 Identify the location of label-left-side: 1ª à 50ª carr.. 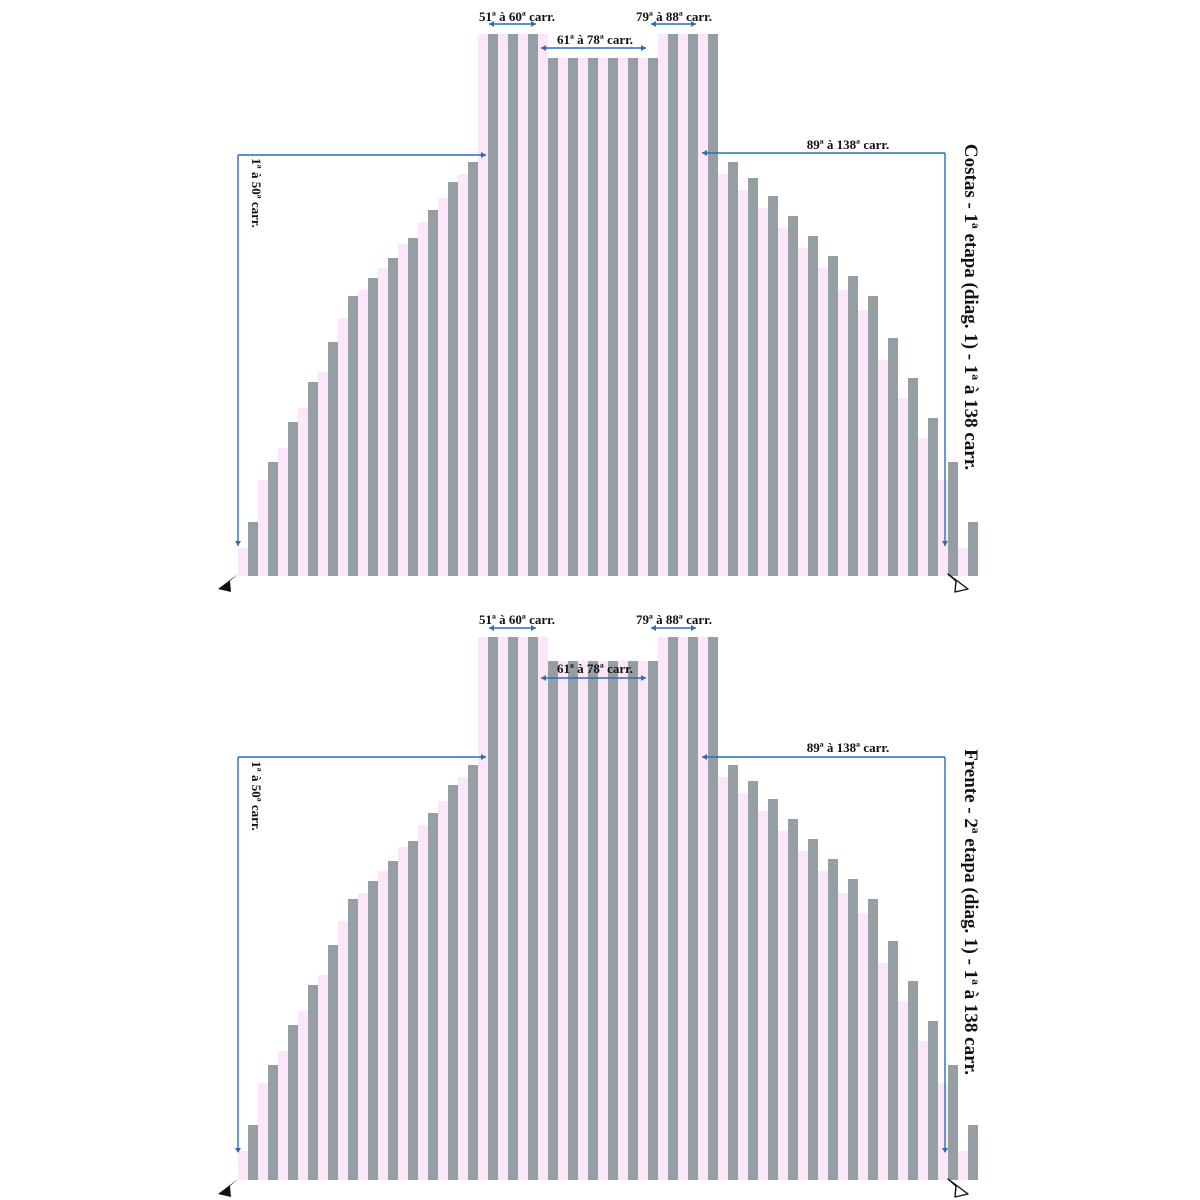
(256, 795).